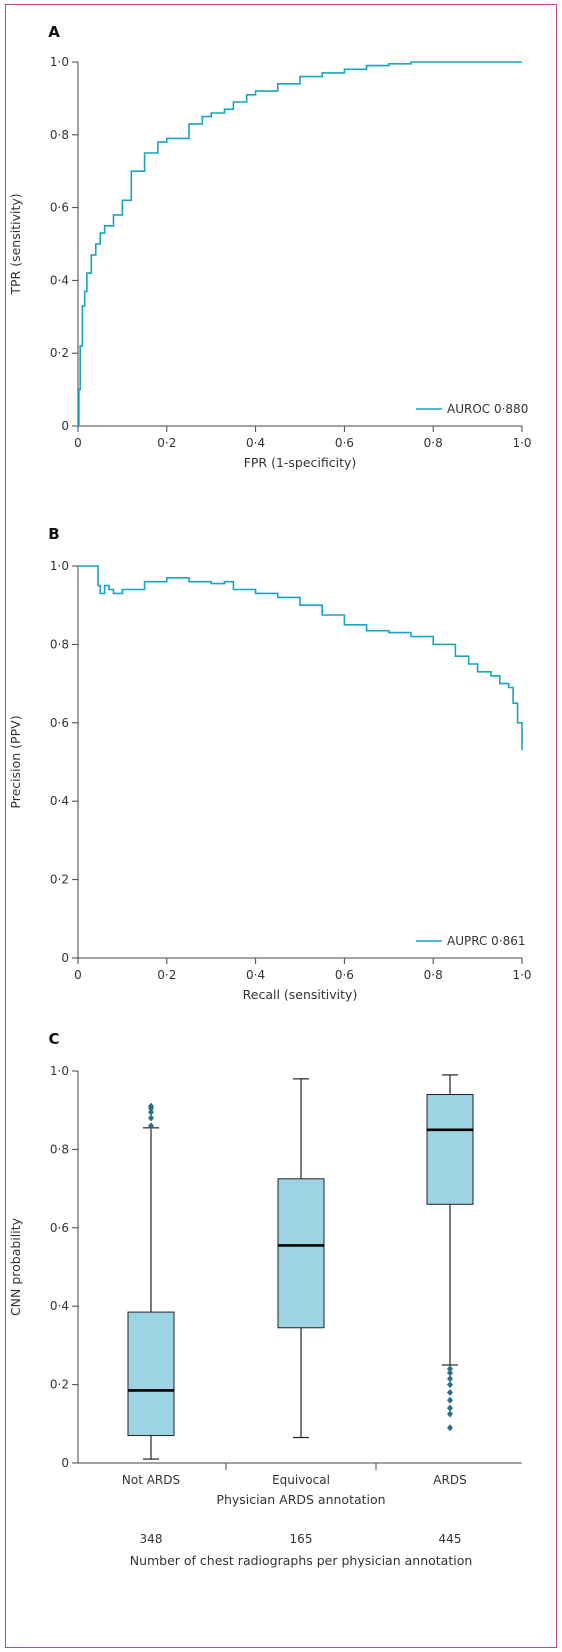 Image resolution: width=562 pixels, height=1652 pixels. Describe the element at coordinates (151, 1480) in the screenshot. I see `category-label: Not ARDS` at that location.